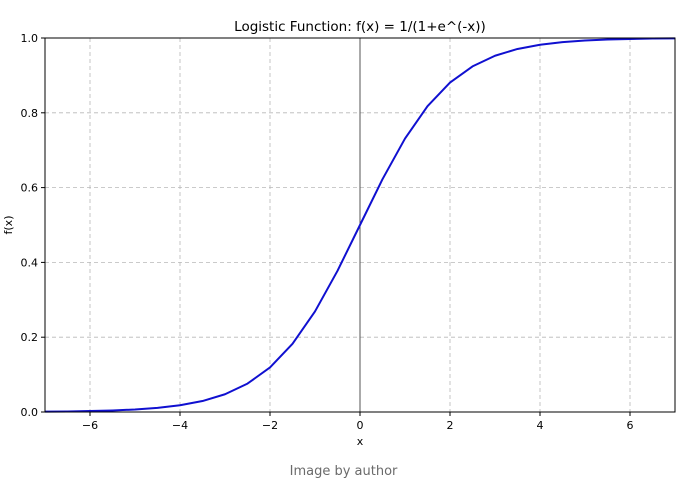  I want to click on y-ticks: 0.0 0.2 0.4 0.6 0.8 1.0, so click(33, 225).